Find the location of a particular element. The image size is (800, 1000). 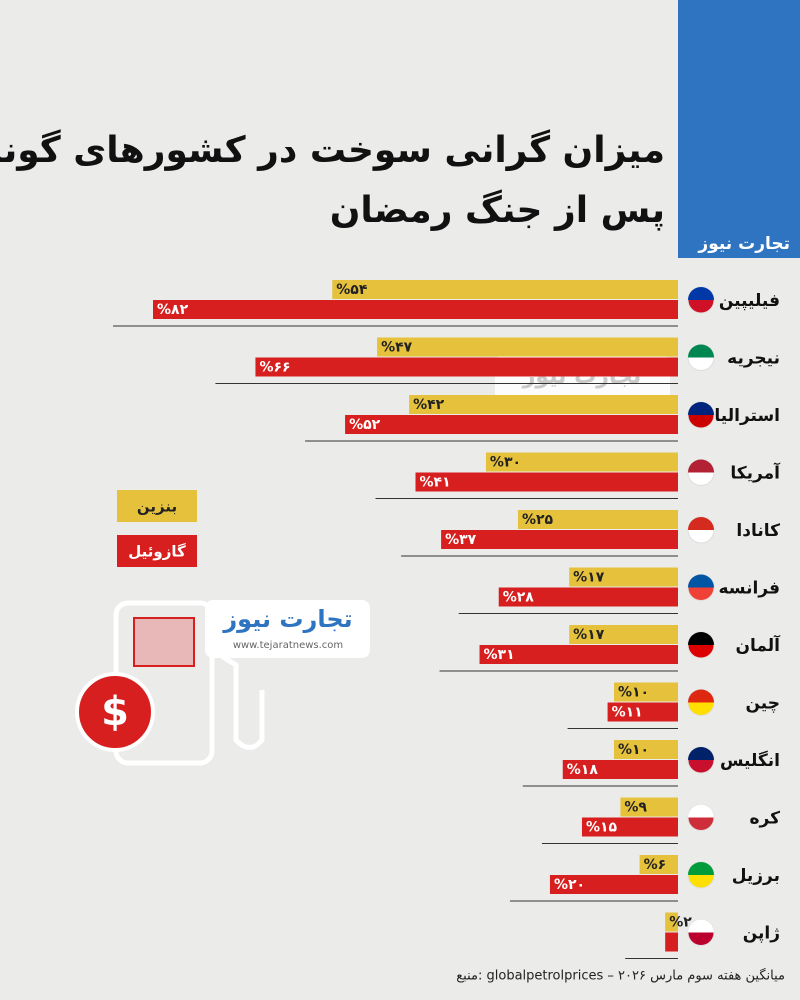

value-label: %۴۲ is located at coordinates (429, 405).